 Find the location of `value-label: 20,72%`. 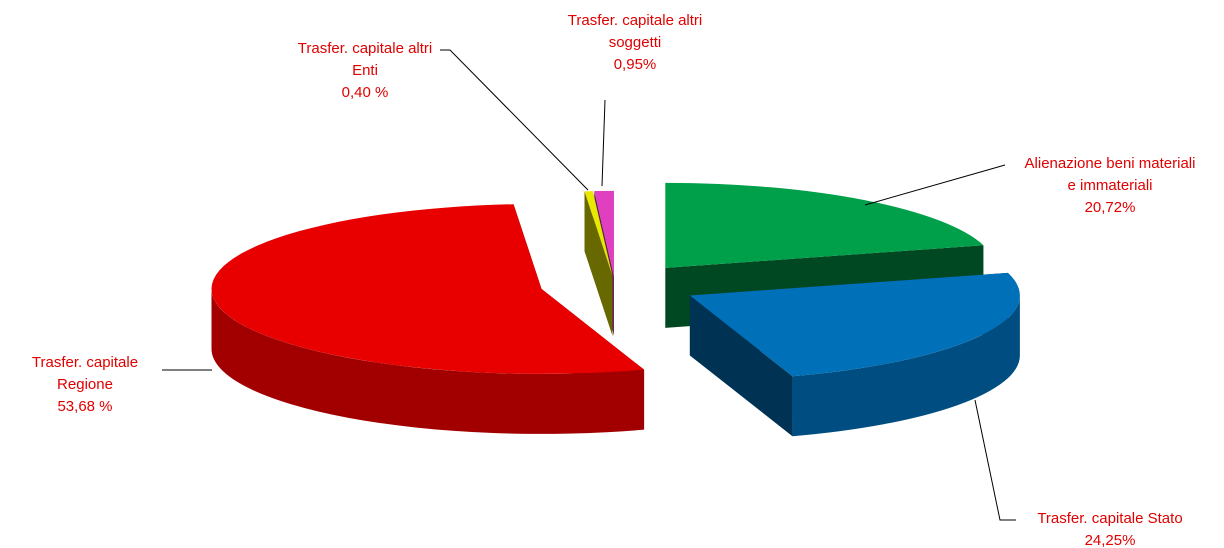

value-label: 20,72% is located at coordinates (1110, 207).